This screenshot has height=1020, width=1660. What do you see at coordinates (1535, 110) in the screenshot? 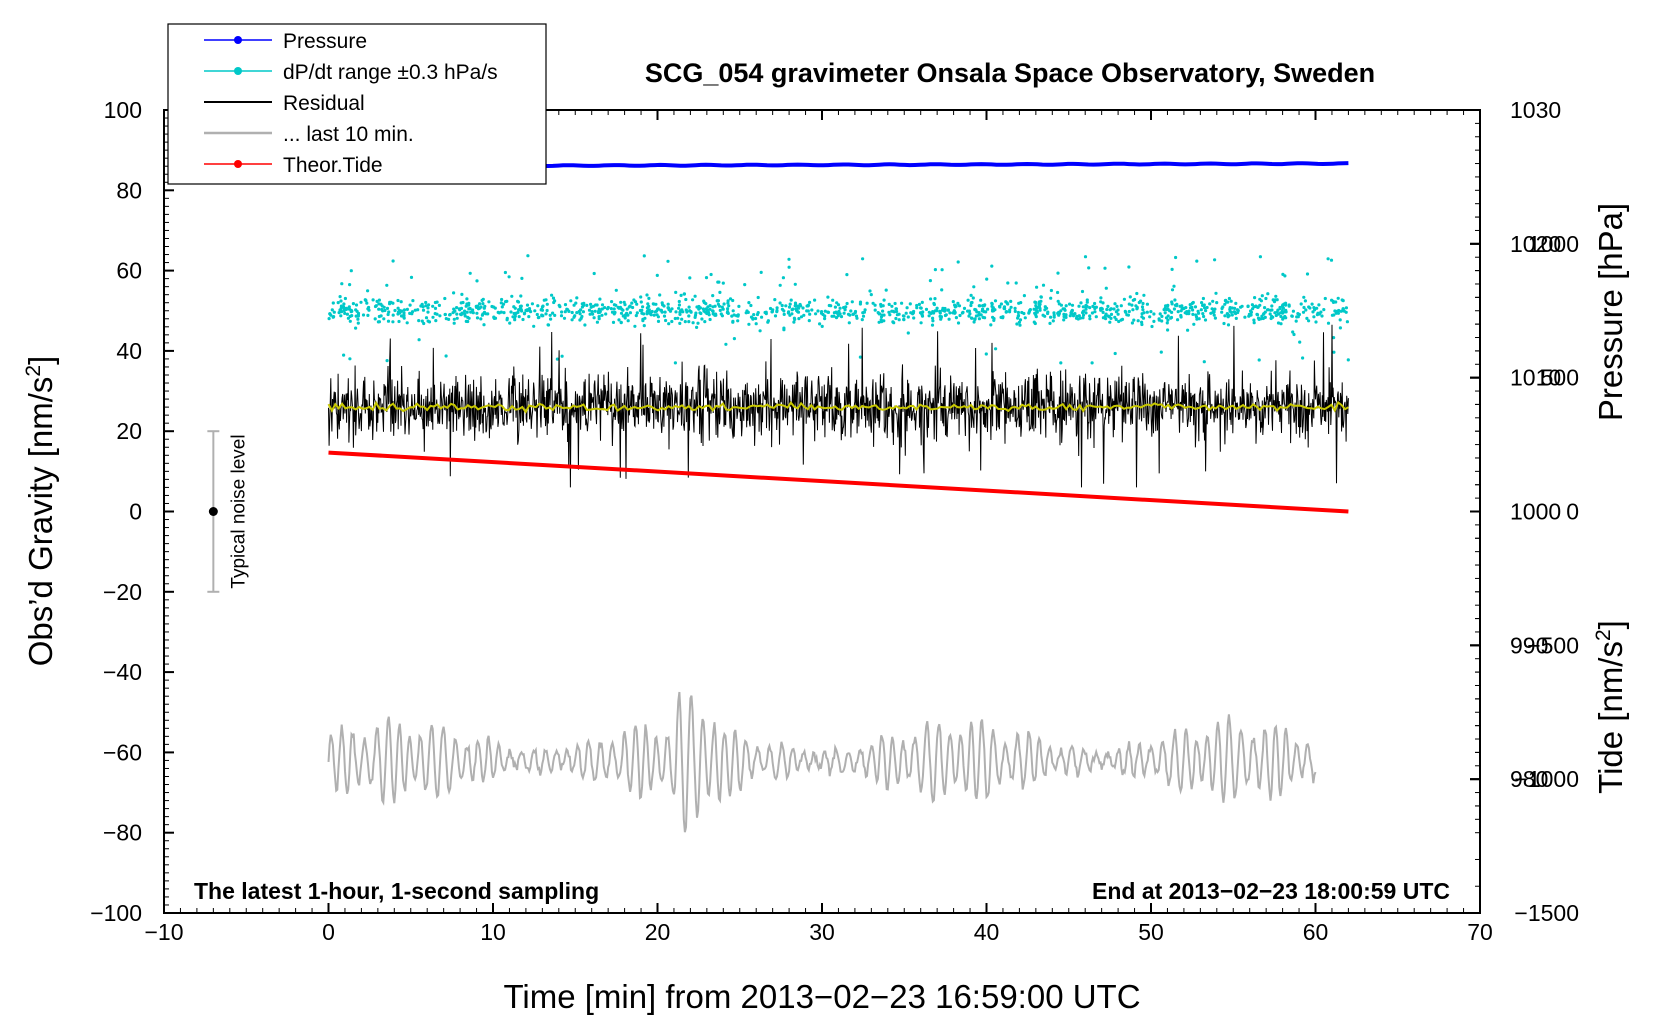
I see `pressure-tick-label: 1030` at bounding box center [1535, 110].